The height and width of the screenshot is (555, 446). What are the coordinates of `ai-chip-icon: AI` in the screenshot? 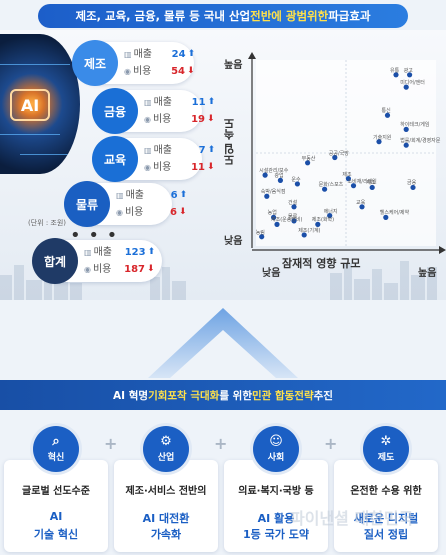 It's located at (30, 105).